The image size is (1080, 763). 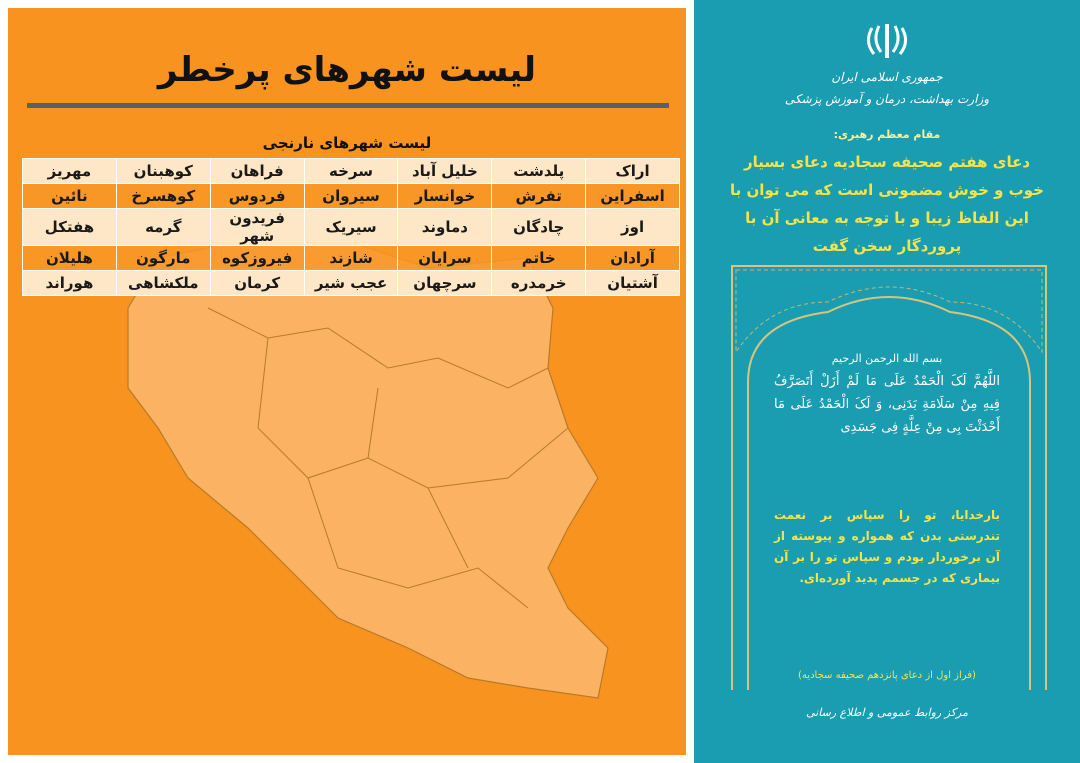 What do you see at coordinates (163, 258) in the screenshot?
I see `city-cell: مارگون` at bounding box center [163, 258].